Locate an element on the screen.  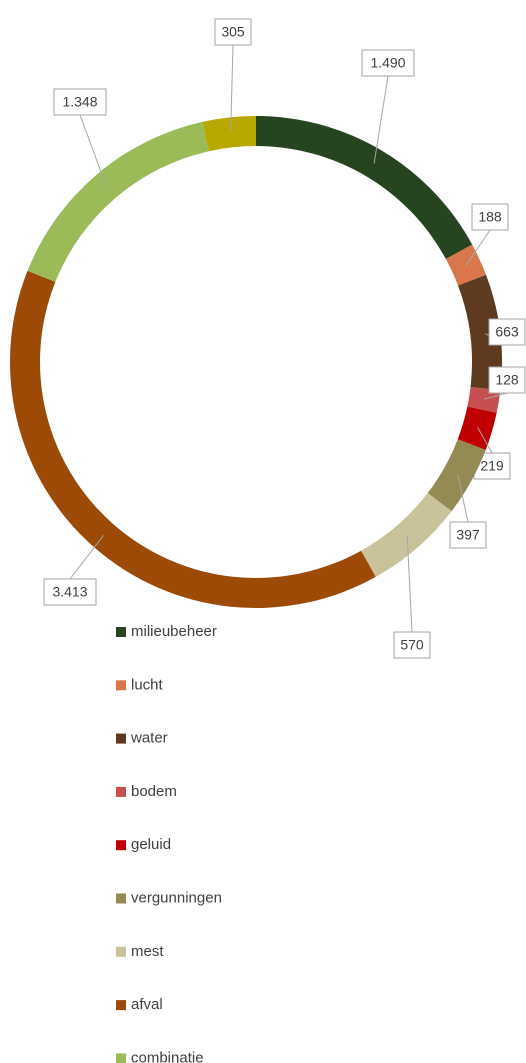
legend-label: water is located at coordinates (149, 738).